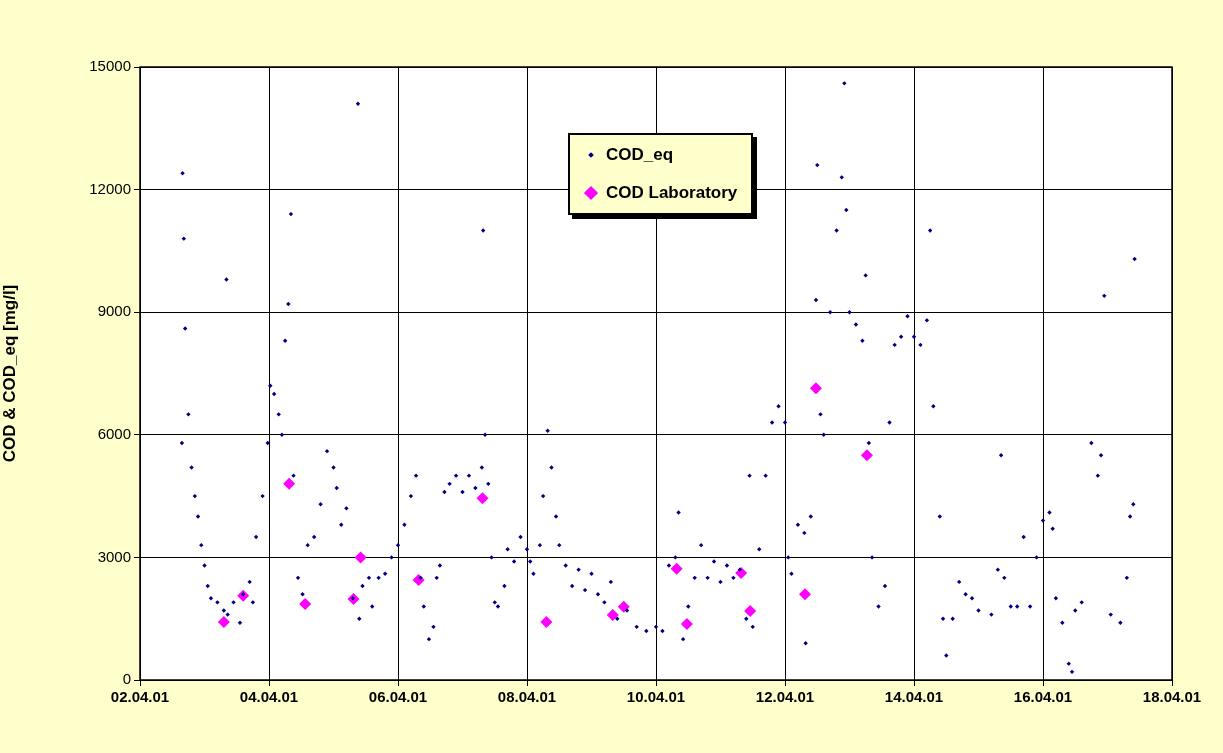 Image resolution: width=1223 pixels, height=753 pixels. Describe the element at coordinates (114, 556) in the screenshot. I see `y-tick-label: 3000` at that location.